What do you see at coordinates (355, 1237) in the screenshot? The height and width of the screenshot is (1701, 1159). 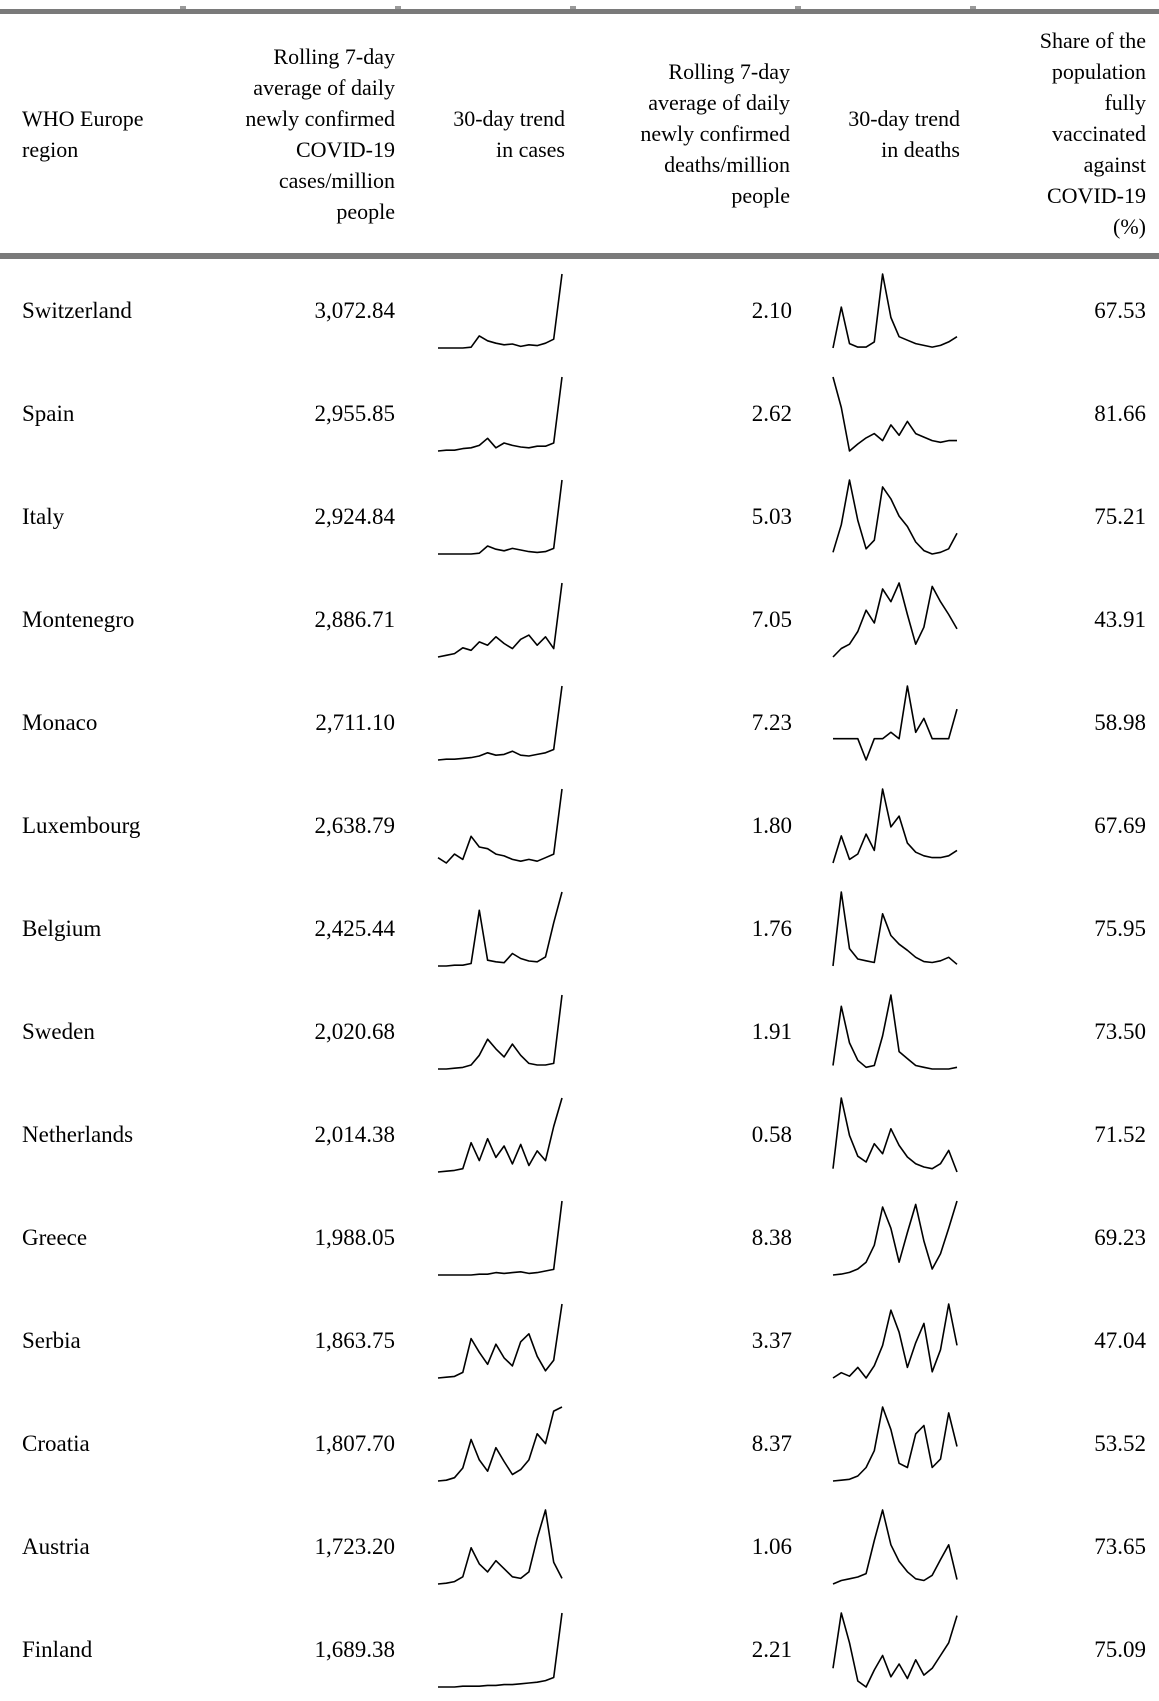 I see `cases-cell: 1,988.05` at bounding box center [355, 1237].